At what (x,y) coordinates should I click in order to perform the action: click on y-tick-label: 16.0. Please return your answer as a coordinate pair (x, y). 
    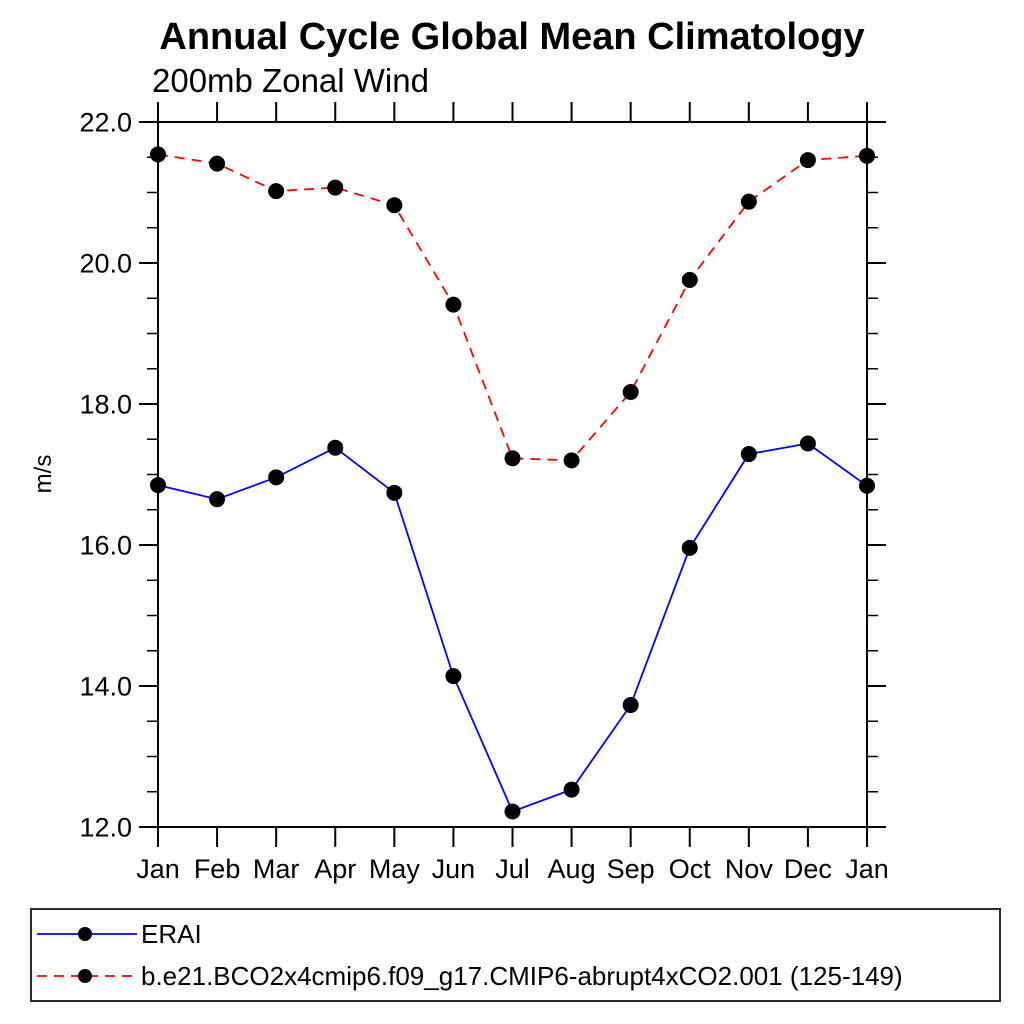
    Looking at the image, I should click on (105, 546).